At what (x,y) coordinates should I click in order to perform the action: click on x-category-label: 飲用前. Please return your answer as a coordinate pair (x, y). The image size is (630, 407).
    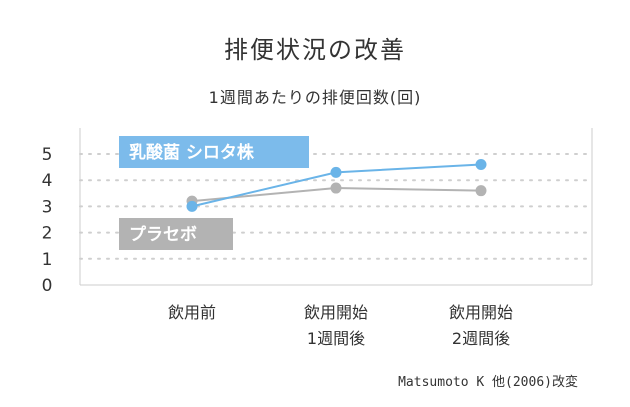
    Looking at the image, I should click on (192, 312).